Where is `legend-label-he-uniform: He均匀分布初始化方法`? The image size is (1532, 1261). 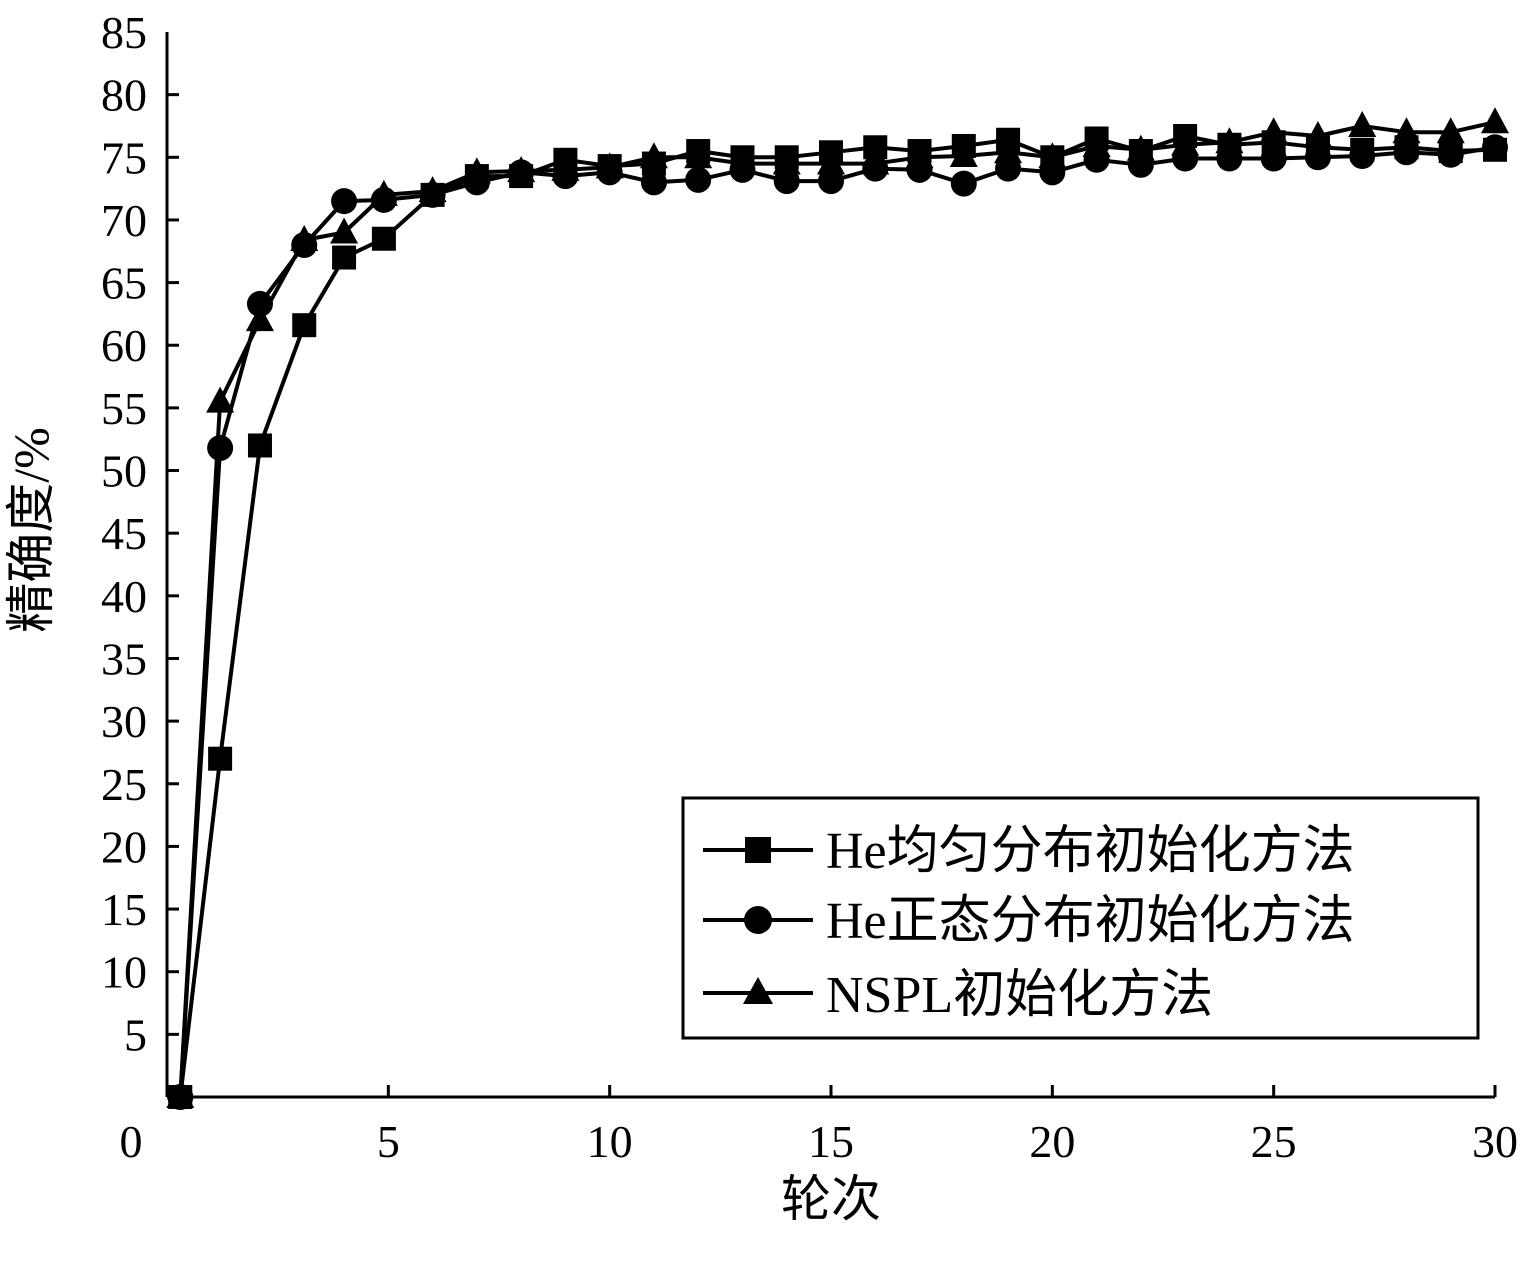
legend-label-he-uniform: He均匀分布初始化方法 is located at coordinates (1090, 851).